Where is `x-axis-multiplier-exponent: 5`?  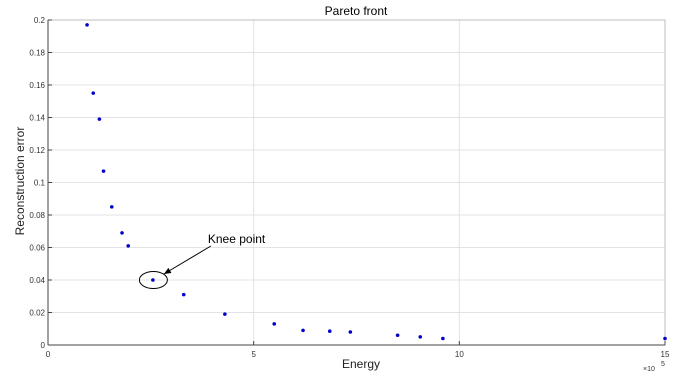
x-axis-multiplier-exponent: 5 is located at coordinates (663, 364).